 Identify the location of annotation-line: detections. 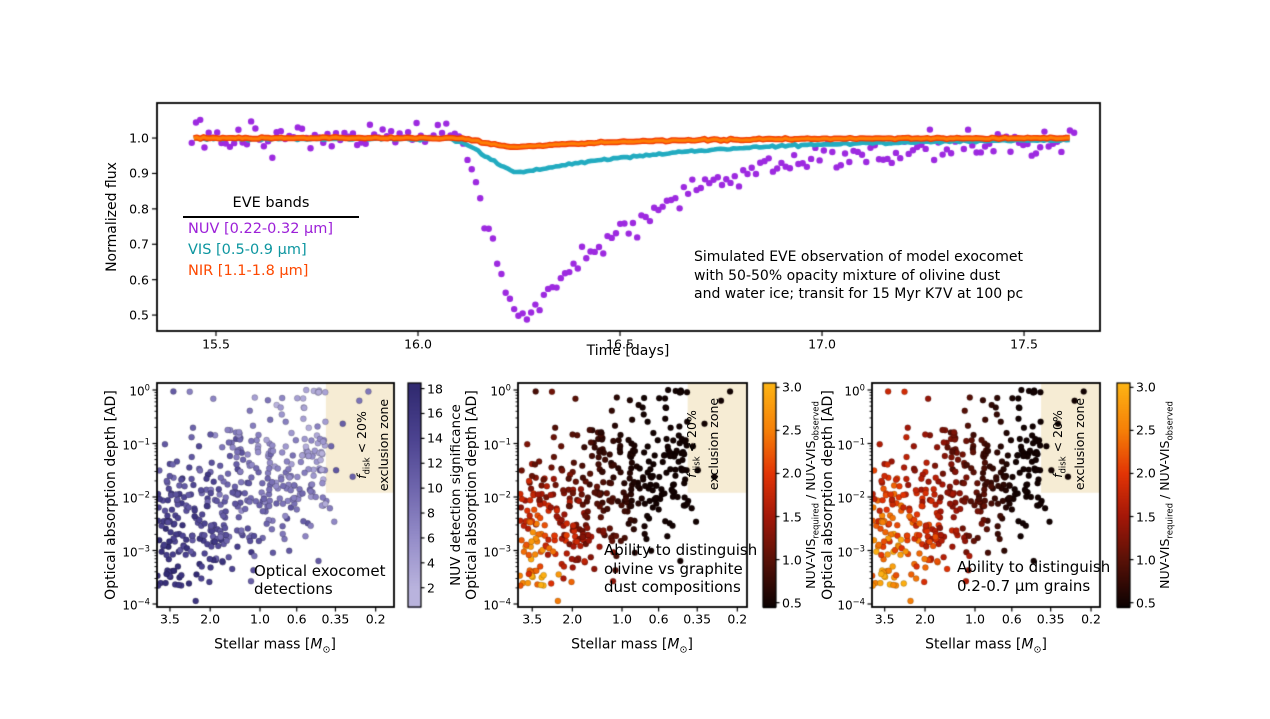
(293, 589).